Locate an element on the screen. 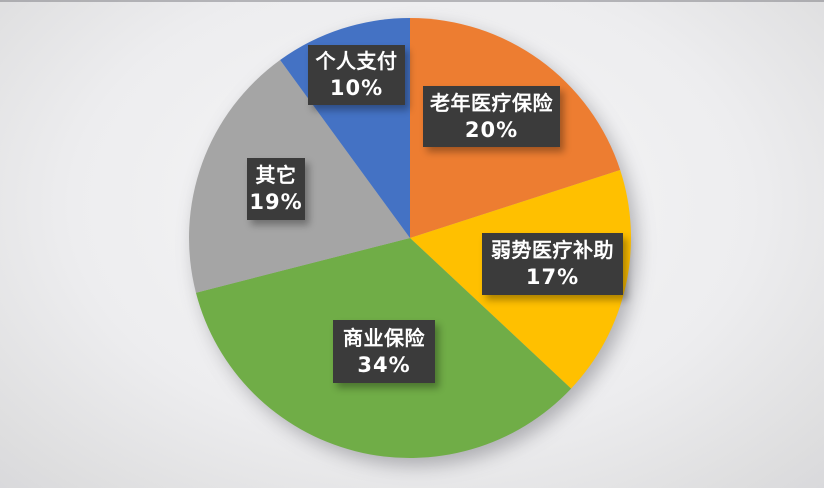 The width and height of the screenshot is (824, 488). data-label-percent: 34% is located at coordinates (384, 364).